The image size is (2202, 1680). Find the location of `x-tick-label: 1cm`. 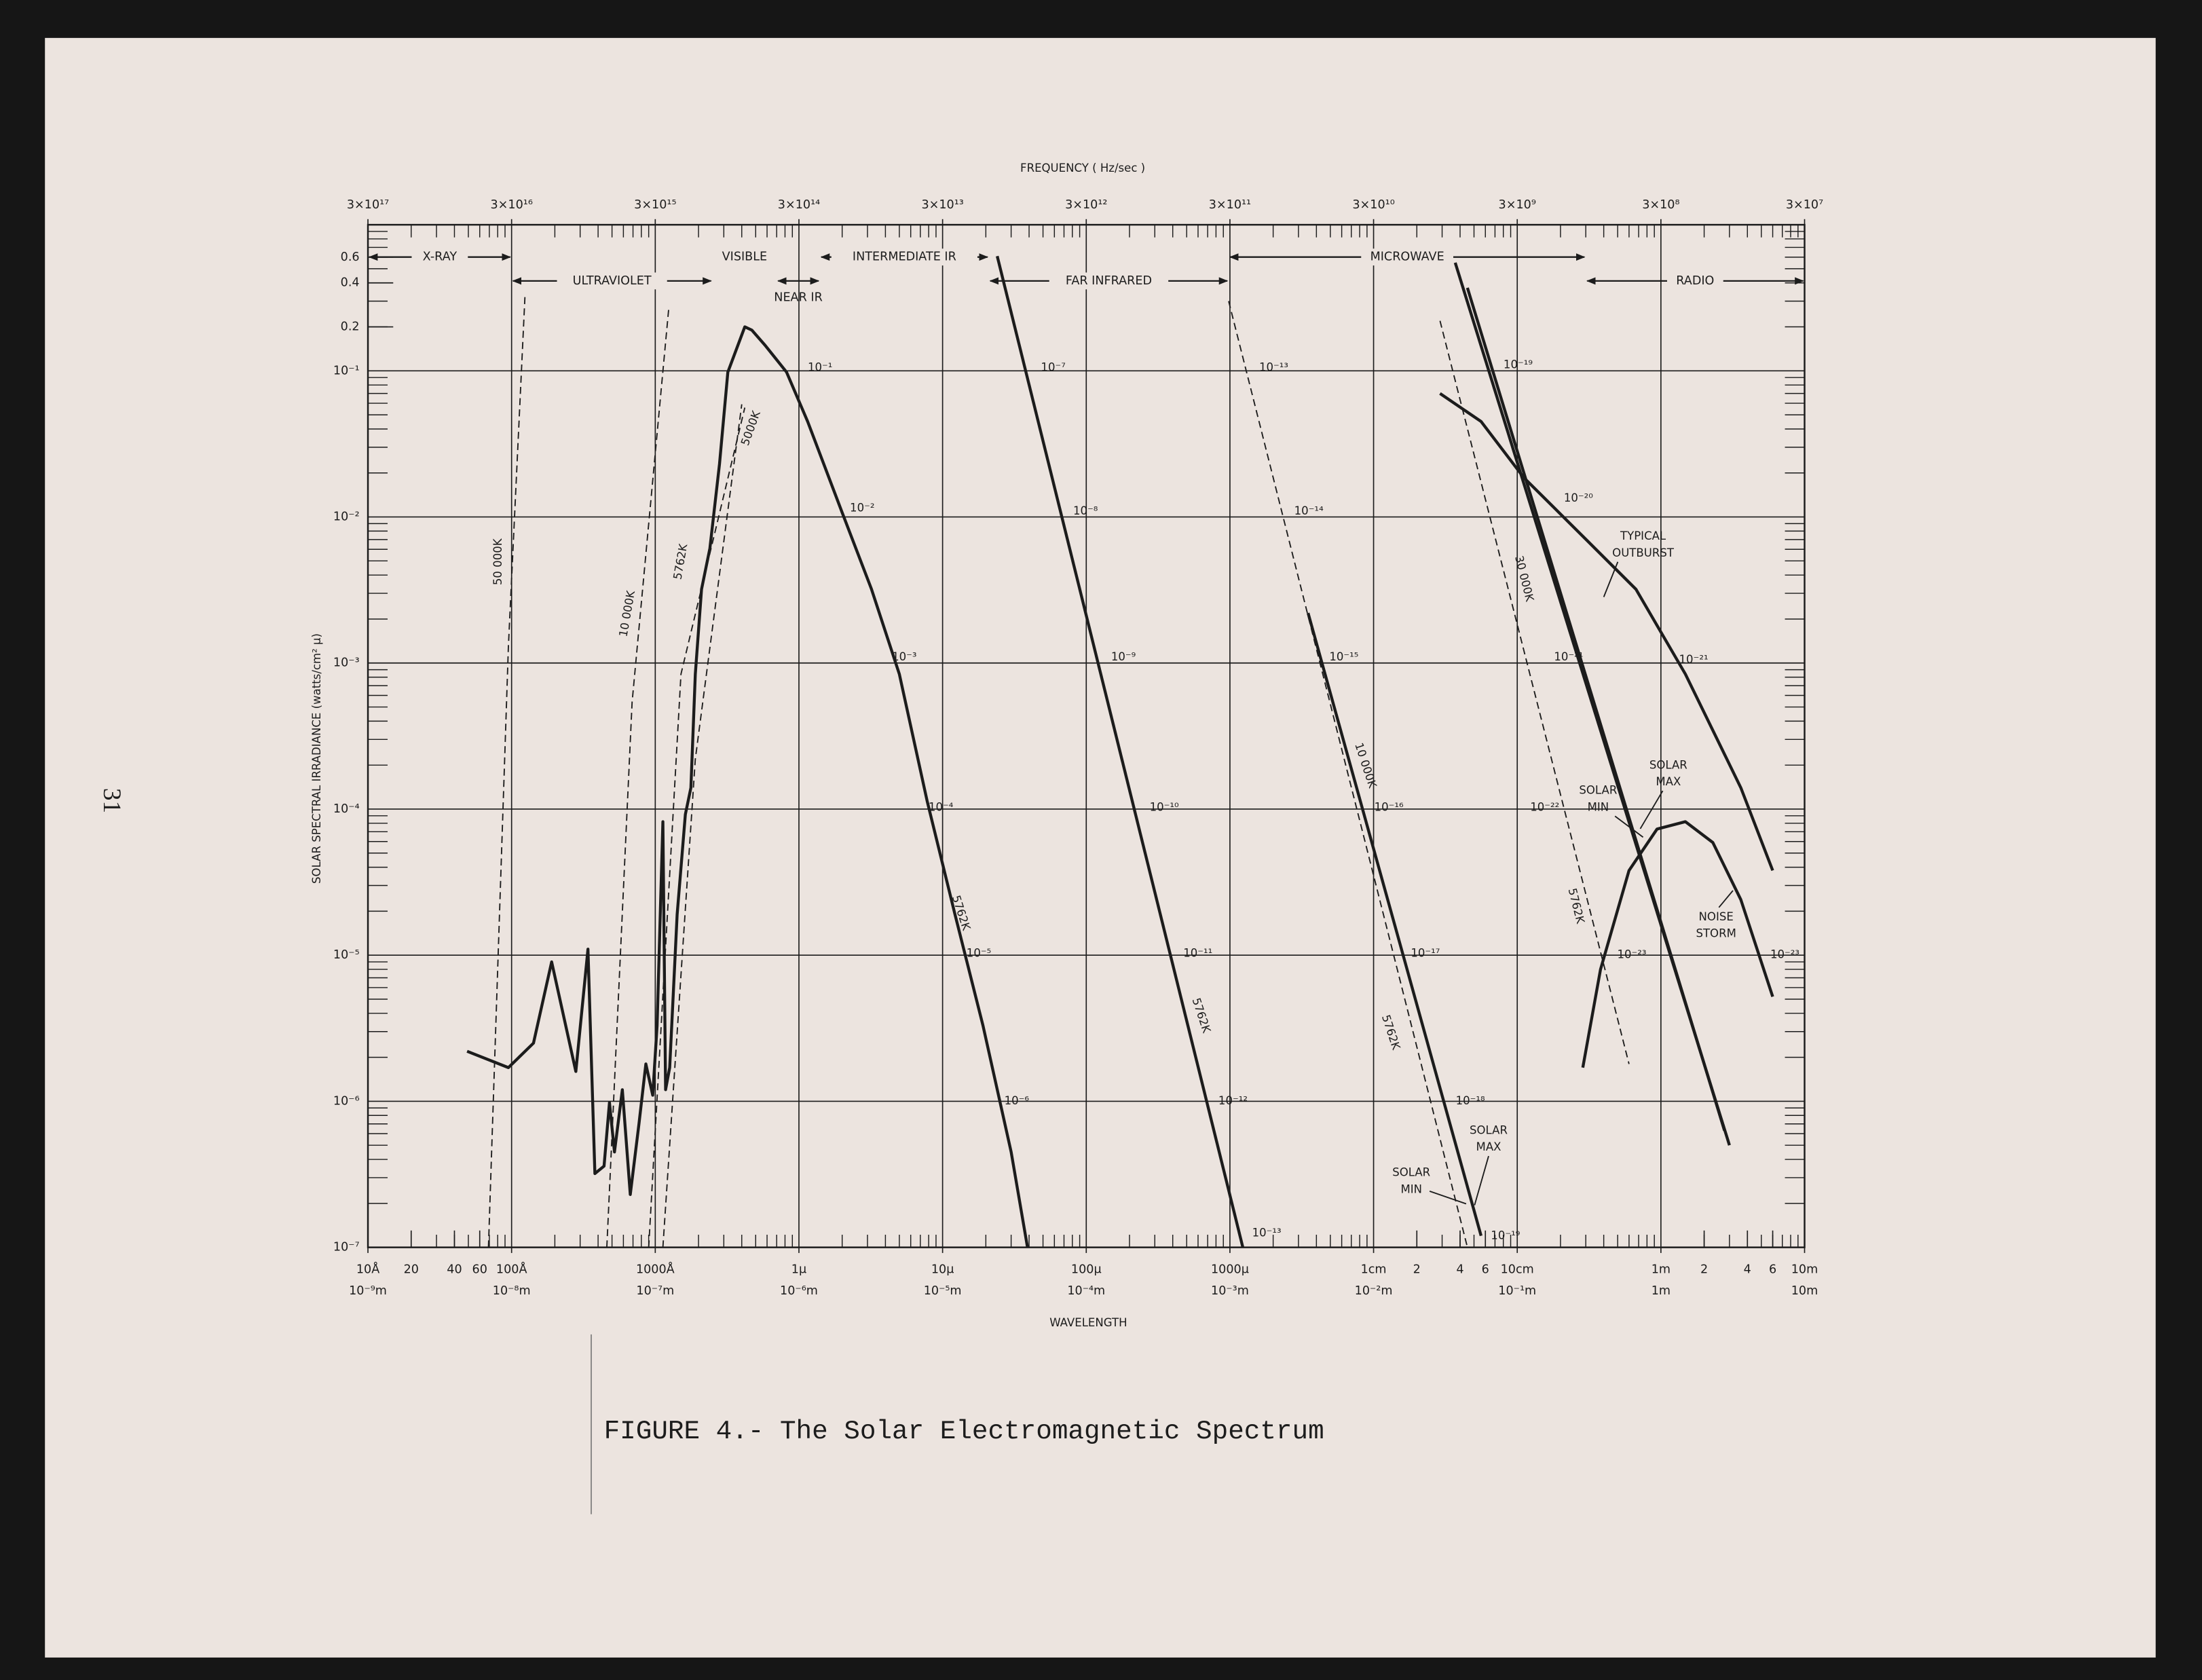

x-tick-label: 1cm is located at coordinates (1374, 1270).